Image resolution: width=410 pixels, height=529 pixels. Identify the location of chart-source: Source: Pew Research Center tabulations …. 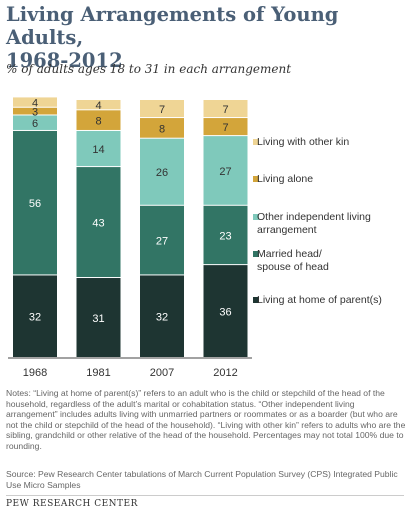
(202, 479).